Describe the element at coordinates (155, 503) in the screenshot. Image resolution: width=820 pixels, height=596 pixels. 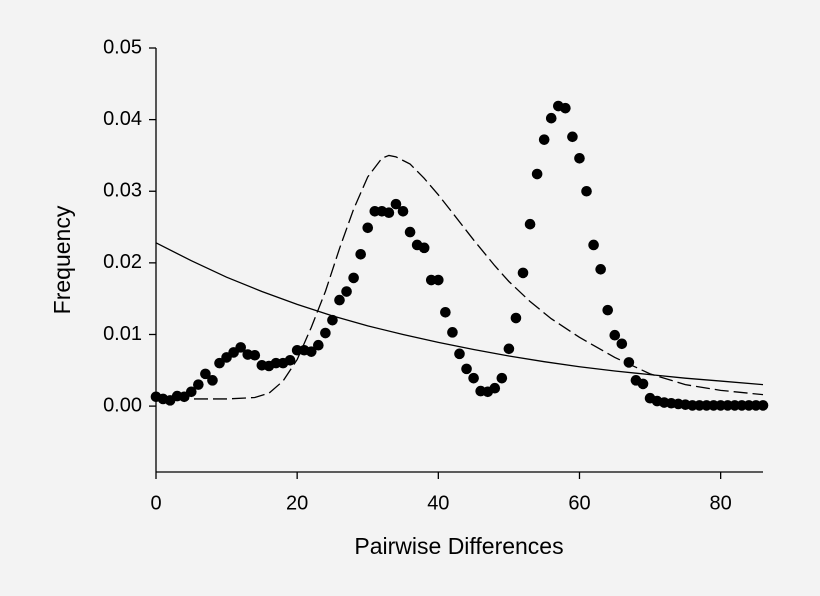
I see `x-tick-label: 0` at that location.